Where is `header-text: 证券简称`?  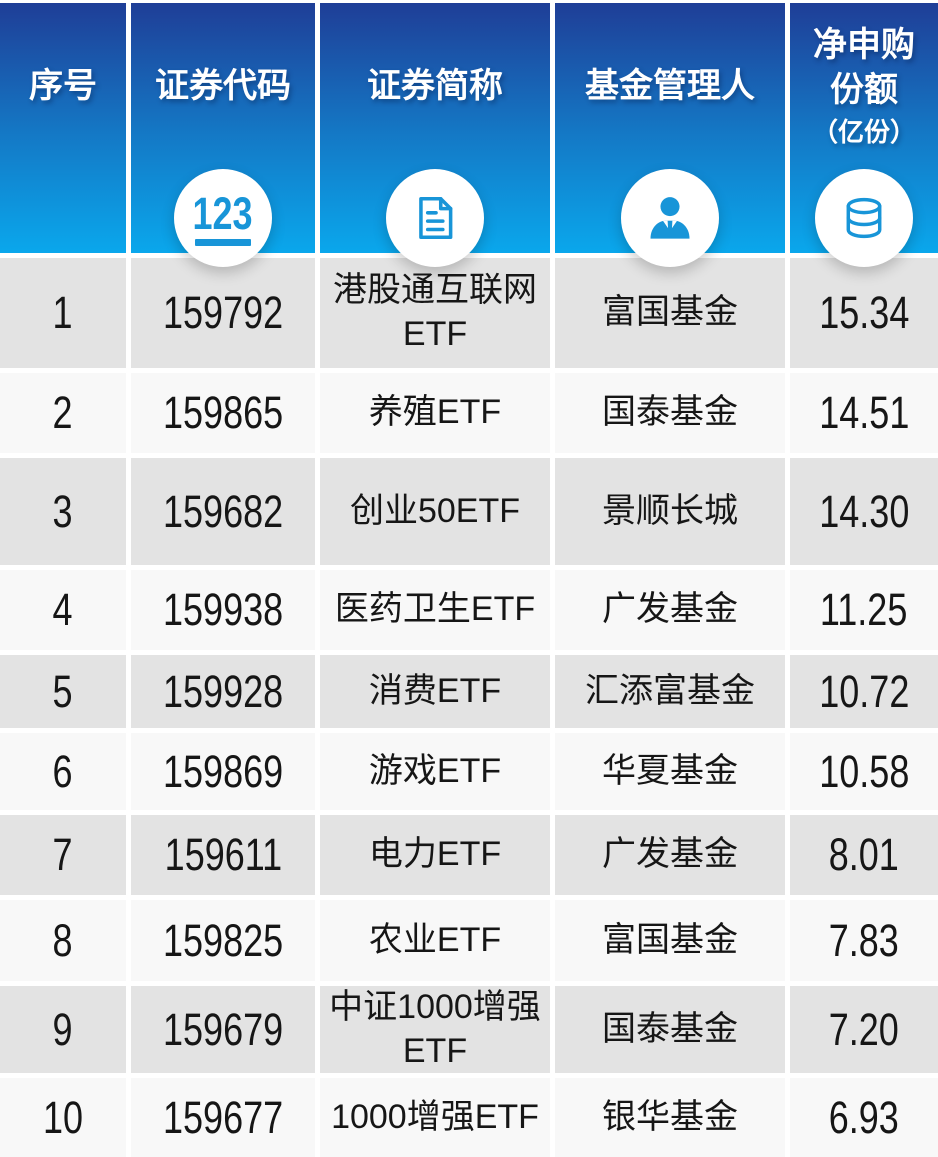 header-text: 证券简称 is located at coordinates (435, 85).